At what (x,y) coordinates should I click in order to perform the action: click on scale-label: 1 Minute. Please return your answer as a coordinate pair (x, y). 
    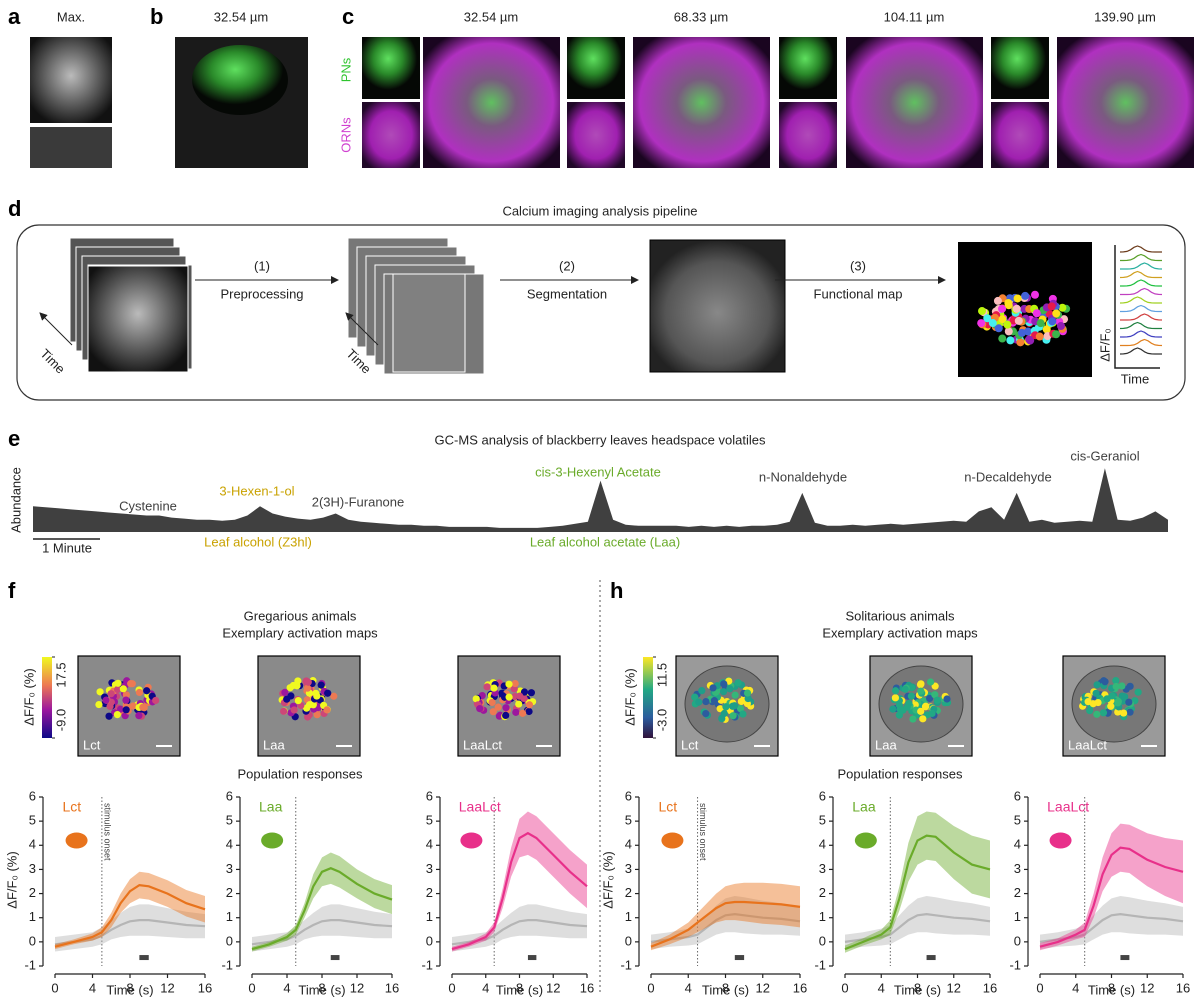
    Looking at the image, I should click on (67, 547).